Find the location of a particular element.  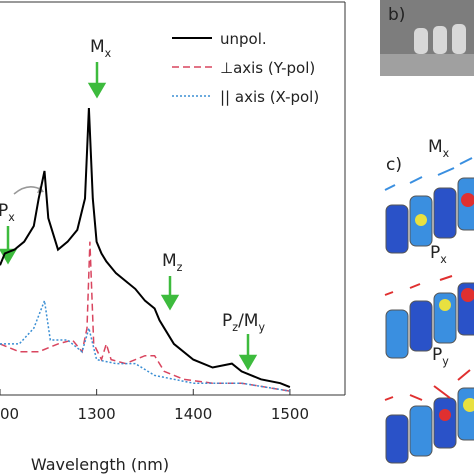

x-tick-label: 1400 is located at coordinates (193, 414).